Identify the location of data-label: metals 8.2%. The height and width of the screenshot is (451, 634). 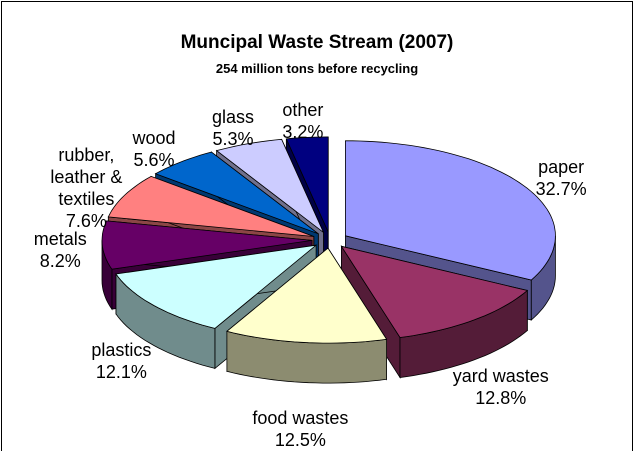
(60, 250).